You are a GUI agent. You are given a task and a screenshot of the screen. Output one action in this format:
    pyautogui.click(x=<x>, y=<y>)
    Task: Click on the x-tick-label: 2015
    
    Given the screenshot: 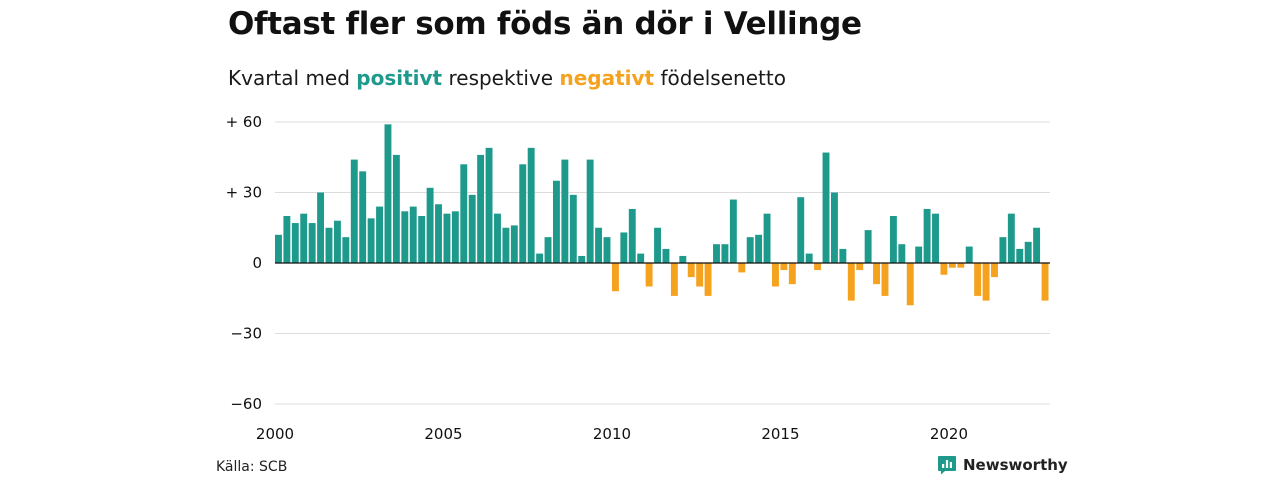 What is the action you would take?
    pyautogui.click(x=780, y=434)
    